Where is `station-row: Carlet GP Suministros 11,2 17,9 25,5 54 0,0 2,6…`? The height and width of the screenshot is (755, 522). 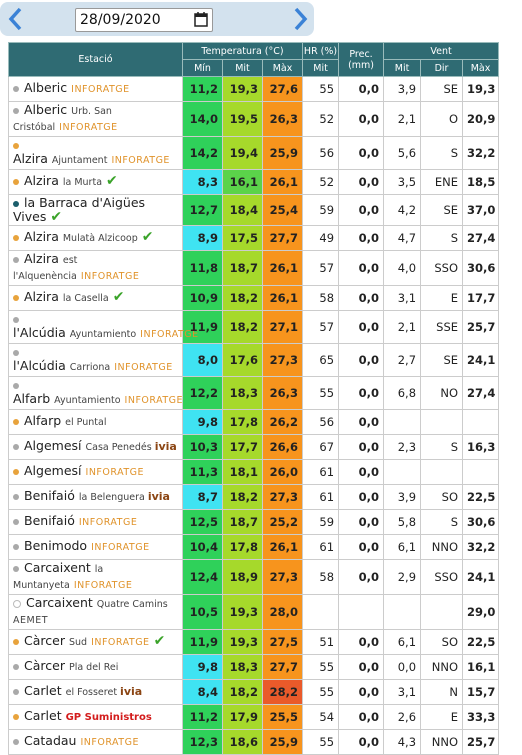 station-row: Carlet GP Suministros 11,2 17,9 25,5 54 0,0 2,6… is located at coordinates (254, 717).